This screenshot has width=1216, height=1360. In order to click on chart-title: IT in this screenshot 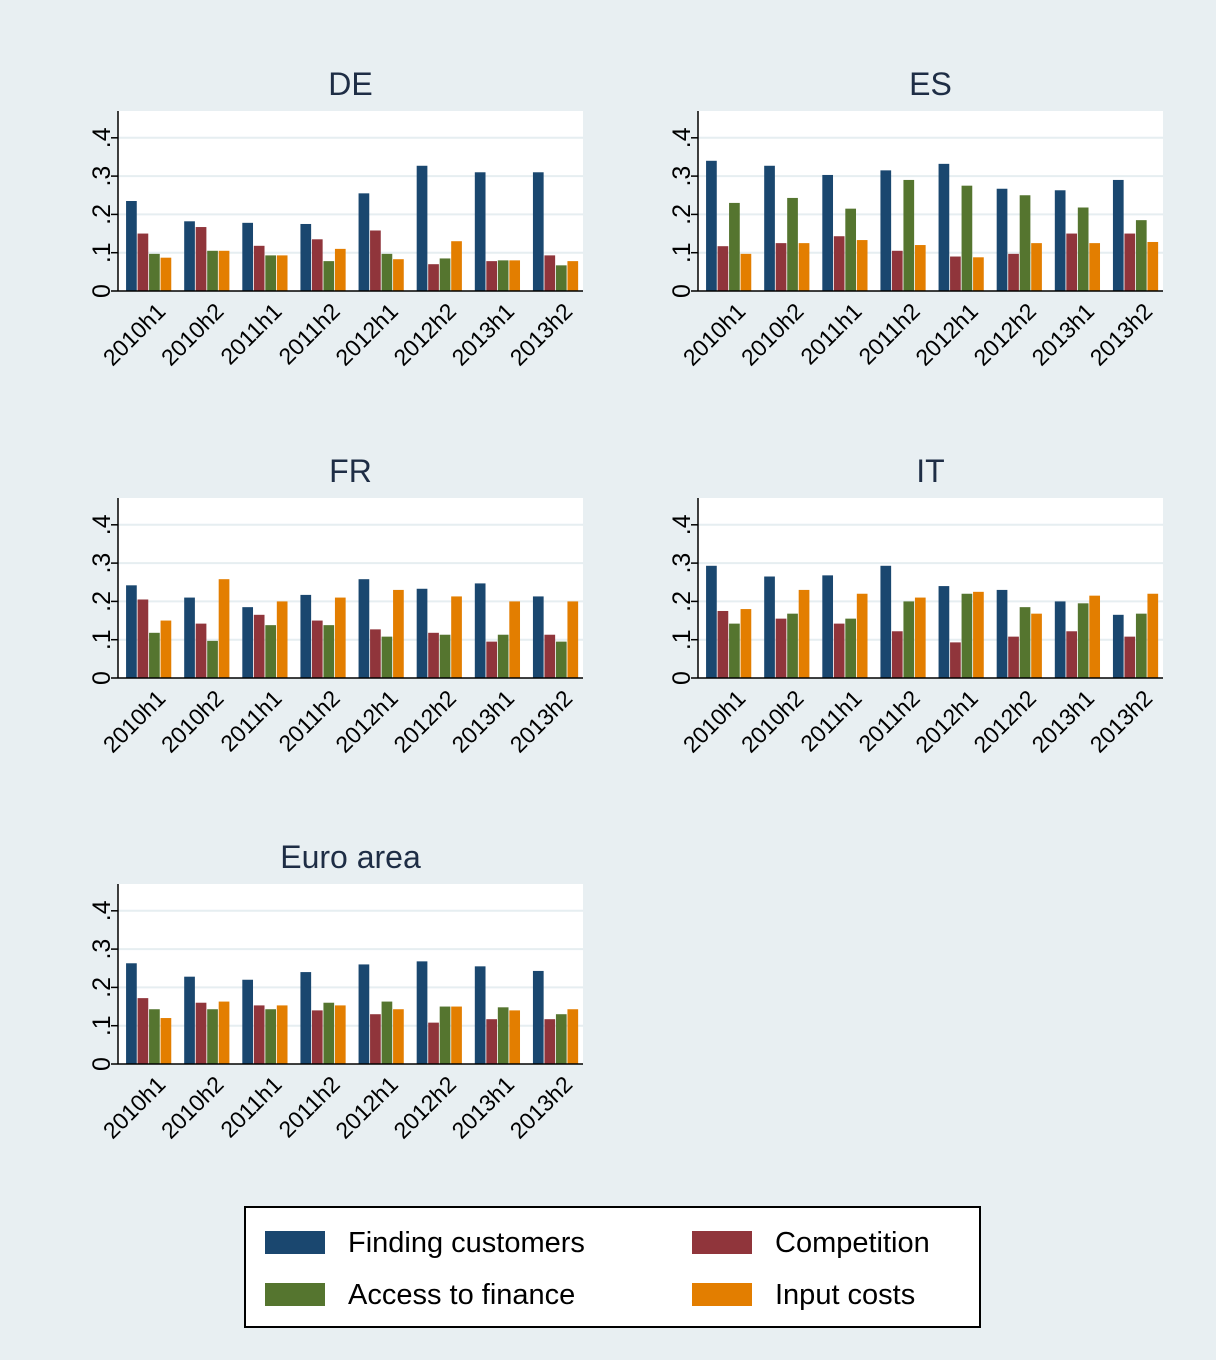, I will do `click(930, 471)`.